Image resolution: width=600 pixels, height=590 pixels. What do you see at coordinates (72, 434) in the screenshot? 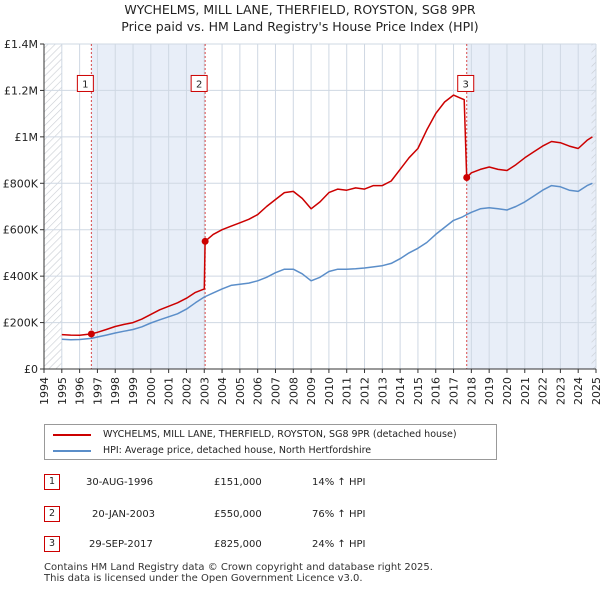
I see `legend-line-property` at bounding box center [72, 434].